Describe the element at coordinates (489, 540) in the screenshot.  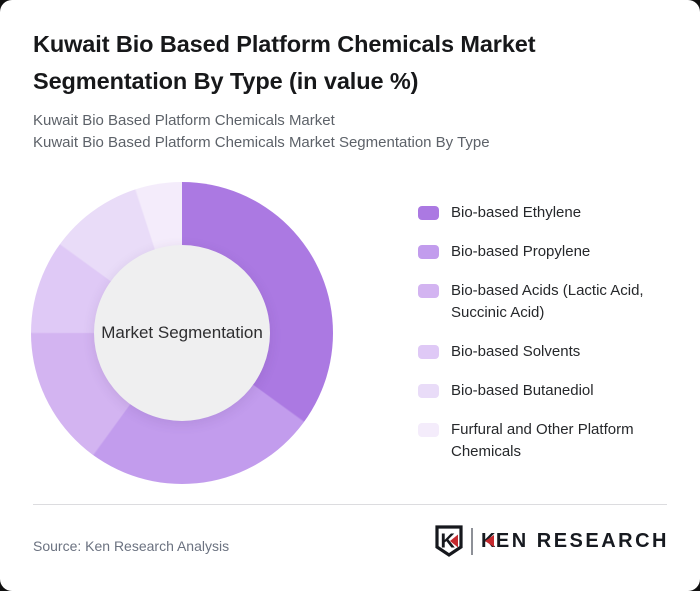
I see `red-triangle-icon` at that location.